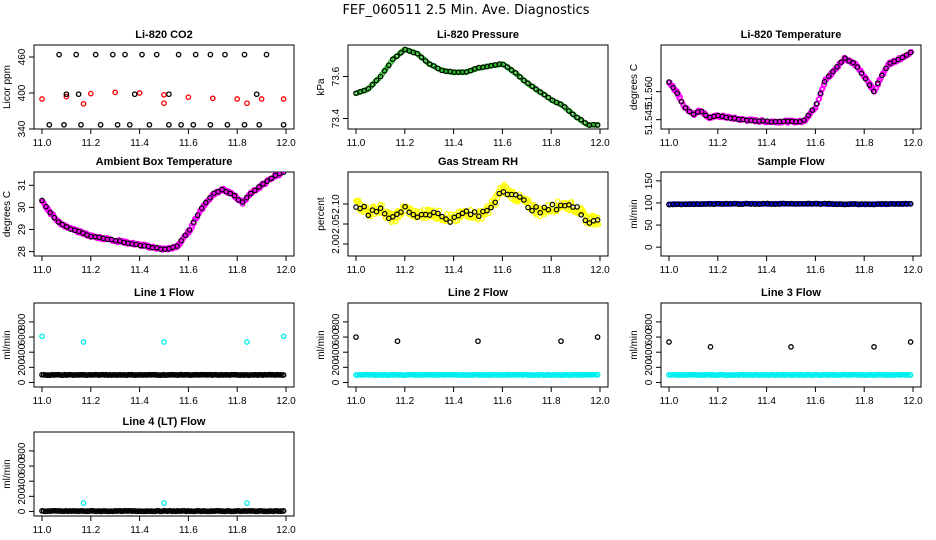 Image resolution: width=936 pixels, height=540 pixels. What do you see at coordinates (477, 207) in the screenshot?
I see `series-overlay` at bounding box center [477, 207].